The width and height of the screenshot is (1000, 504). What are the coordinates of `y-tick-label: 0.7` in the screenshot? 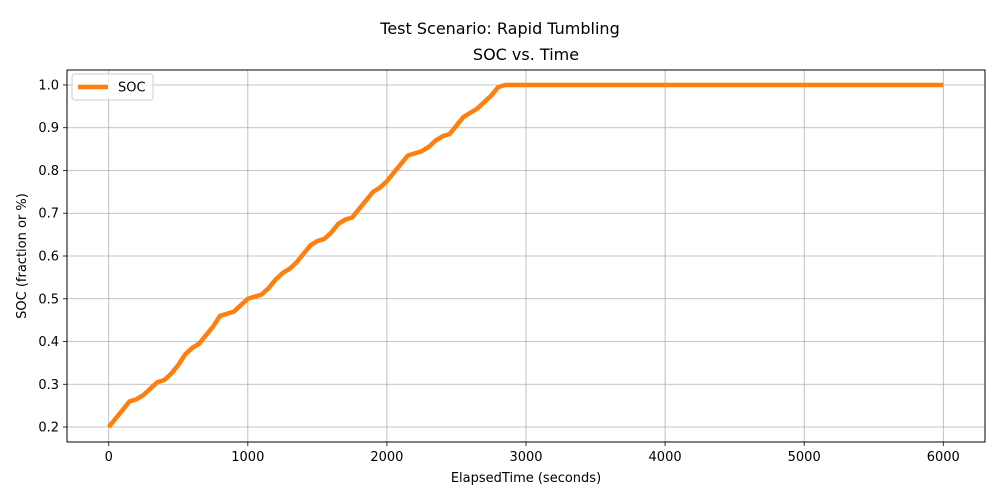 It's located at (48, 214).